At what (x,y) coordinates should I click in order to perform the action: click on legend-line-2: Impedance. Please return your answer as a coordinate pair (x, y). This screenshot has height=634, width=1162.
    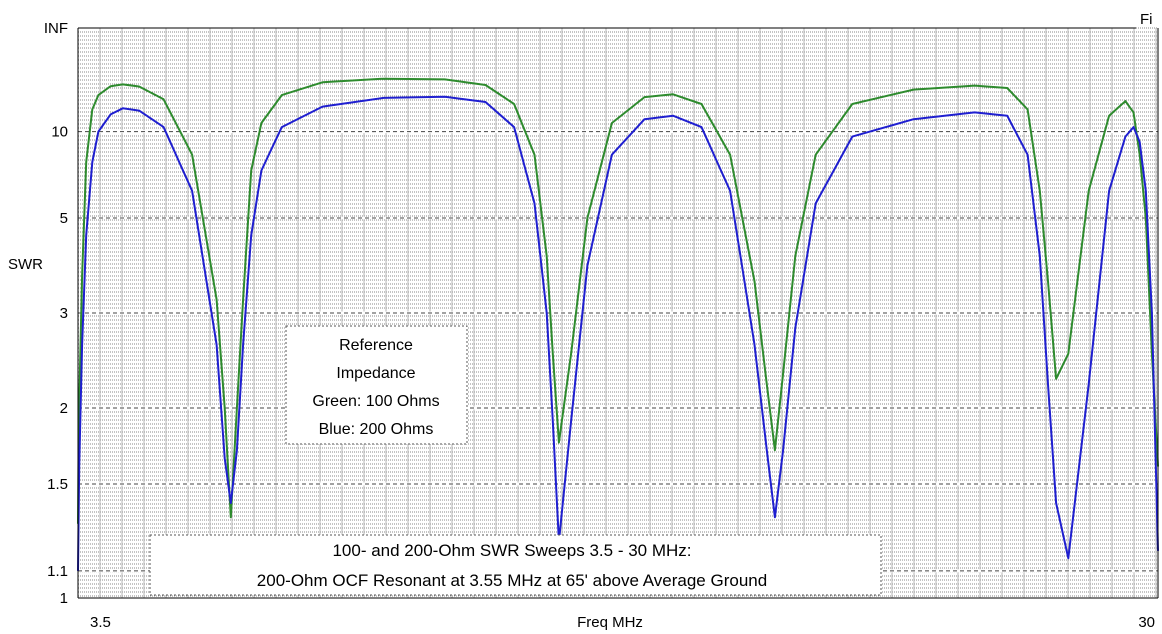
    Looking at the image, I should click on (375, 373).